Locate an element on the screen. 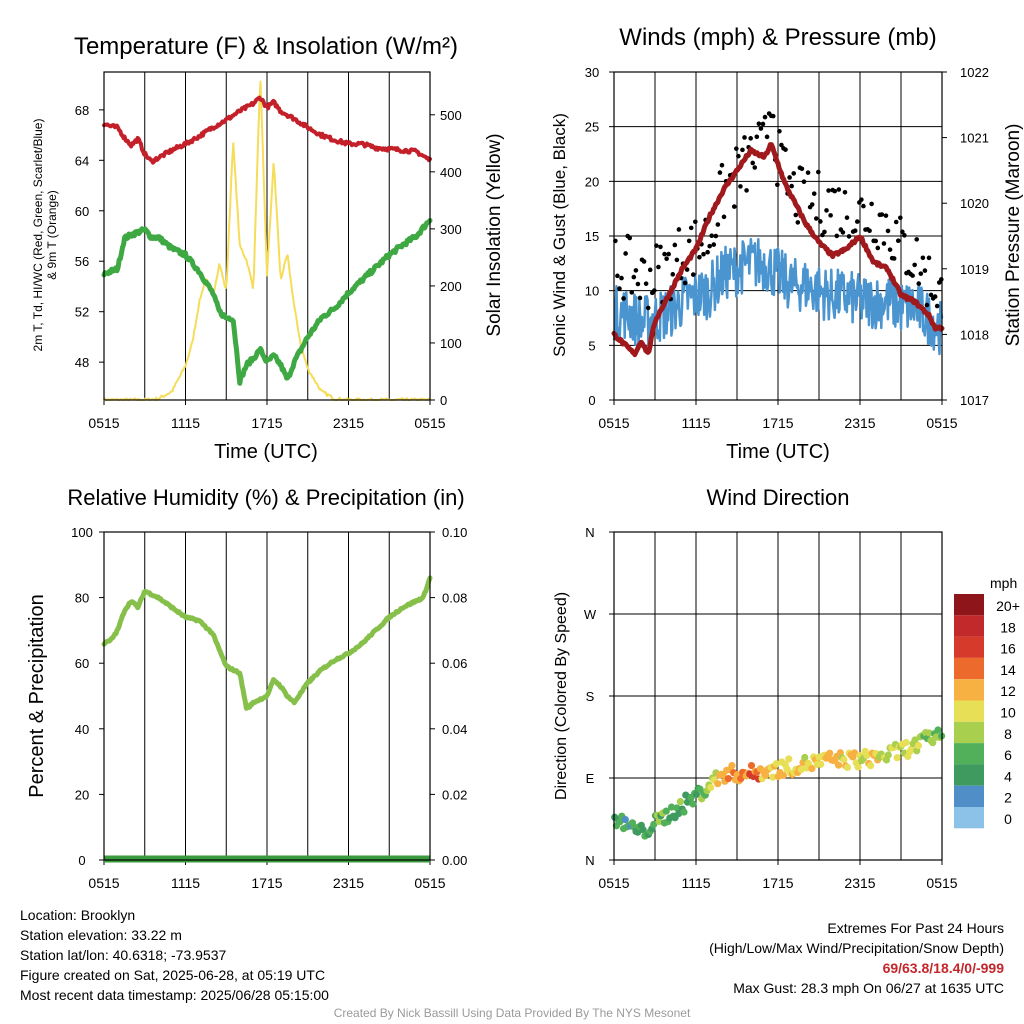 Image resolution: width=1024 pixels, height=1024 pixels. latlon-text: Station lat/lon: 40.6318; -73.9537 is located at coordinates (123, 955).